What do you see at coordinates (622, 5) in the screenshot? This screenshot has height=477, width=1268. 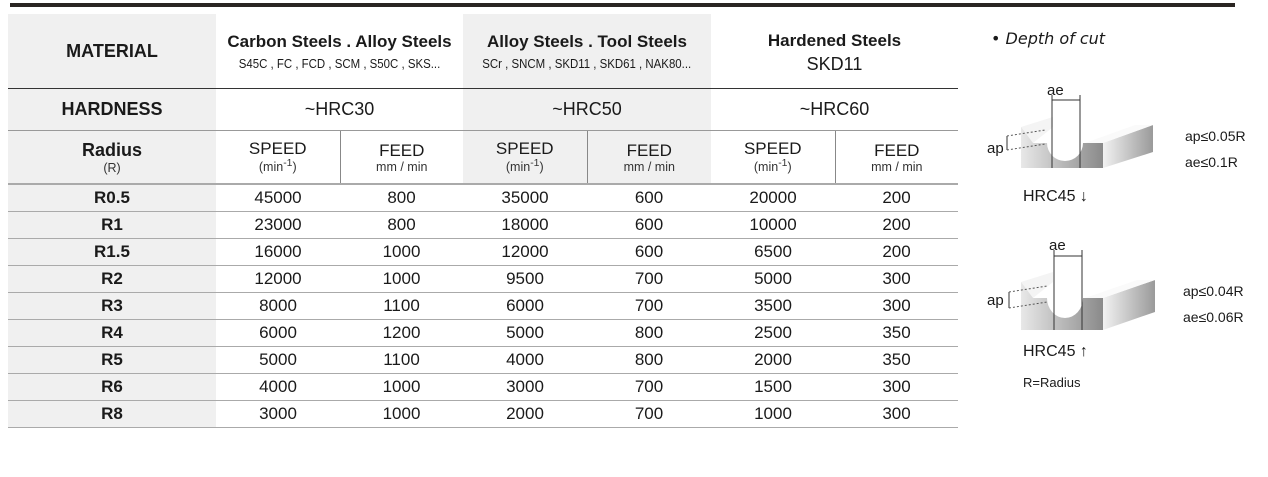 I see `top-rule` at bounding box center [622, 5].